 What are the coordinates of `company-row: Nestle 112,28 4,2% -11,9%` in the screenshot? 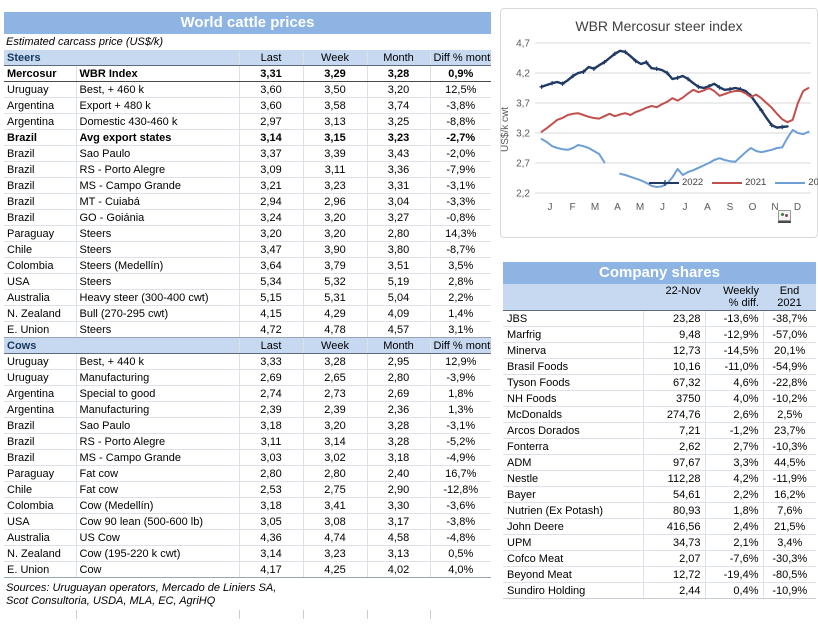 It's located at (659, 478).